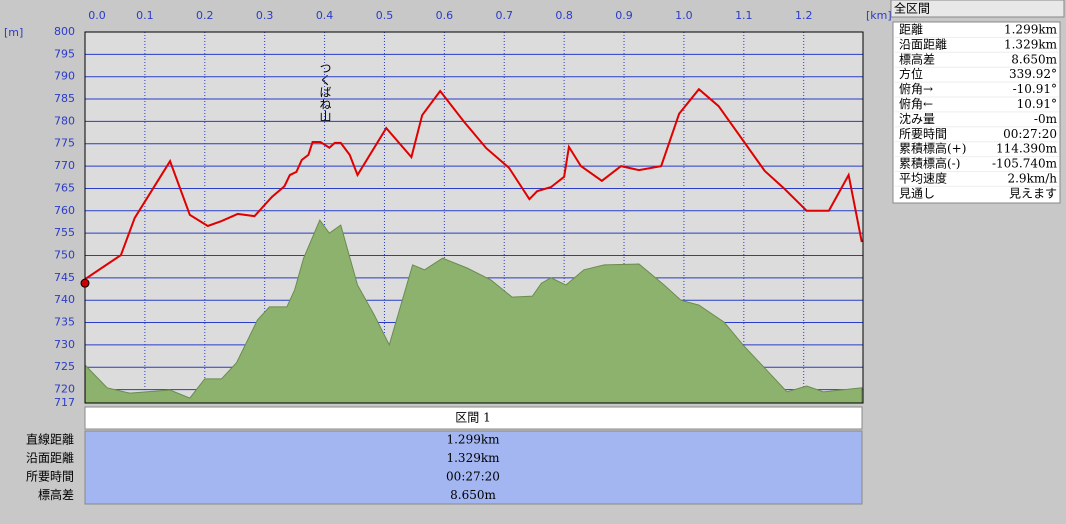 The image size is (1066, 524). What do you see at coordinates (917, 58) in the screenshot?
I see `panel-label: 標高差` at bounding box center [917, 58].